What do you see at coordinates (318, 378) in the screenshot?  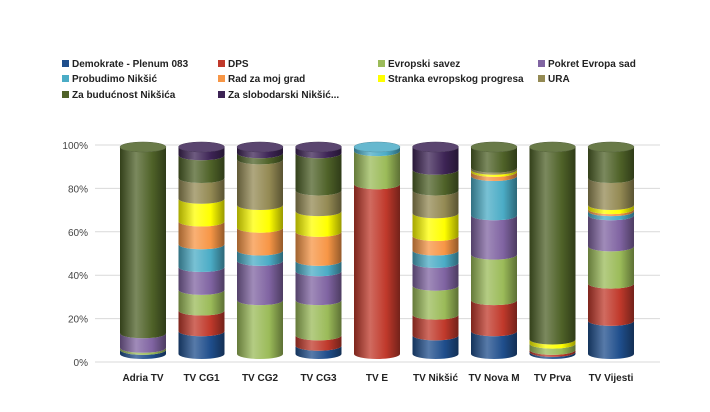 I see `x-tick-label: TV CG3` at bounding box center [318, 378].